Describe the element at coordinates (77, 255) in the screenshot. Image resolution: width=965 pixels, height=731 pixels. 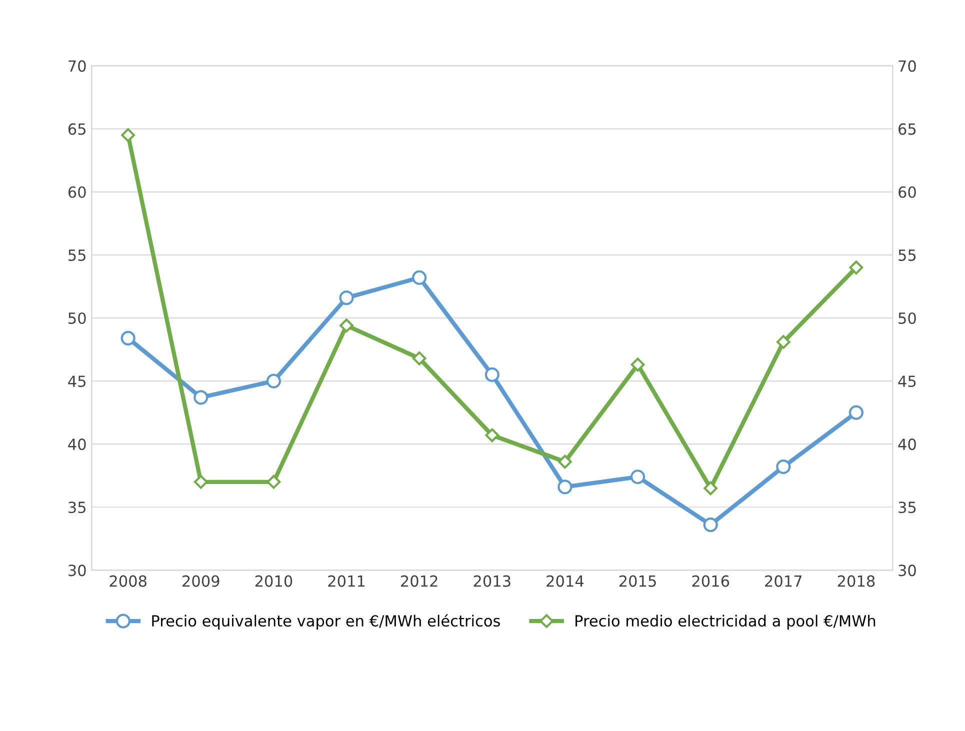
I see `y-tick-label: 55` at that location.